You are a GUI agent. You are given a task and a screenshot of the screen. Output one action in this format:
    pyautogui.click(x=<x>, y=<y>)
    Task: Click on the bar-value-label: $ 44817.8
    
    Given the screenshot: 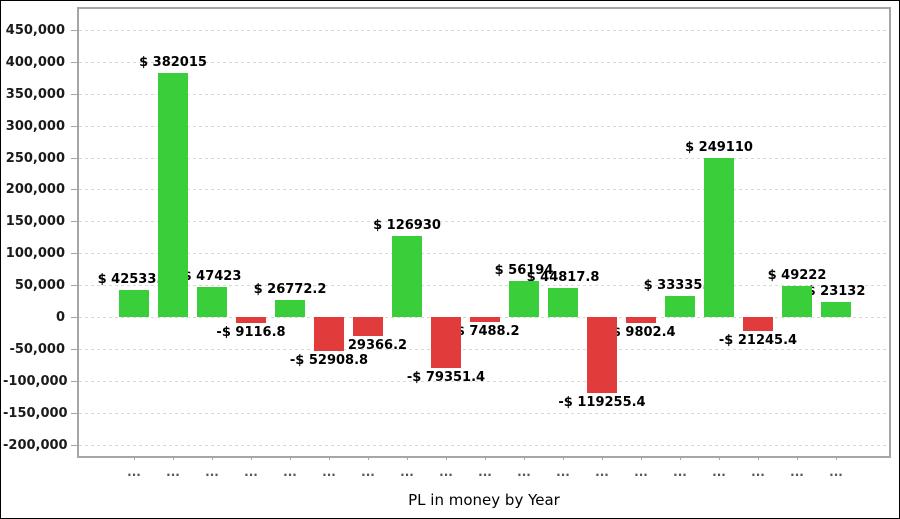 What is the action you would take?
    pyautogui.click(x=563, y=278)
    